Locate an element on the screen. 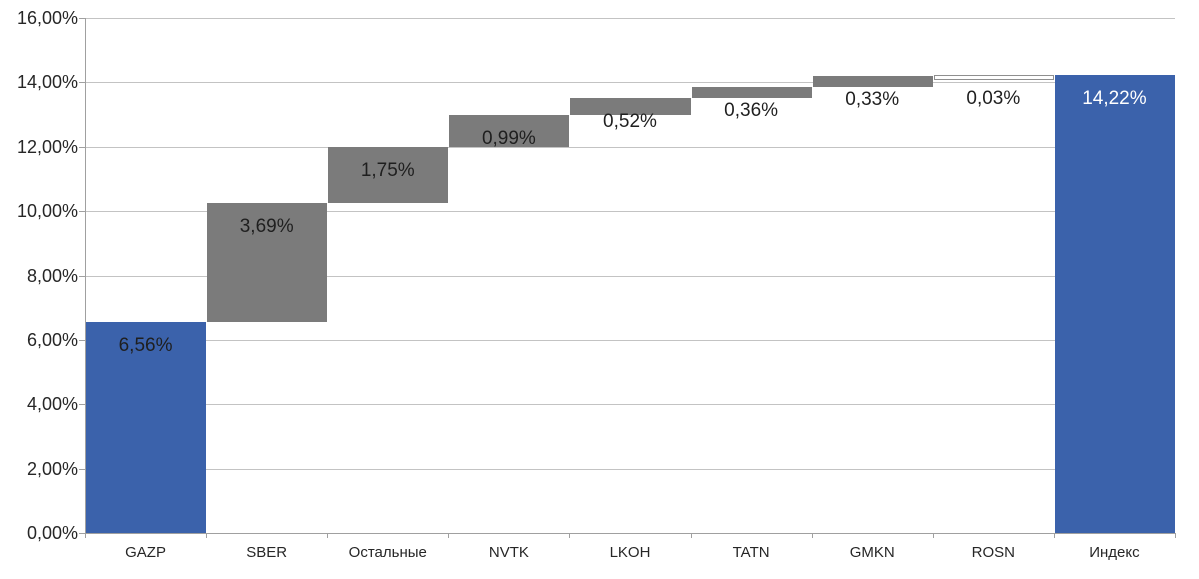  bar-lkoh is located at coordinates (630, 106).